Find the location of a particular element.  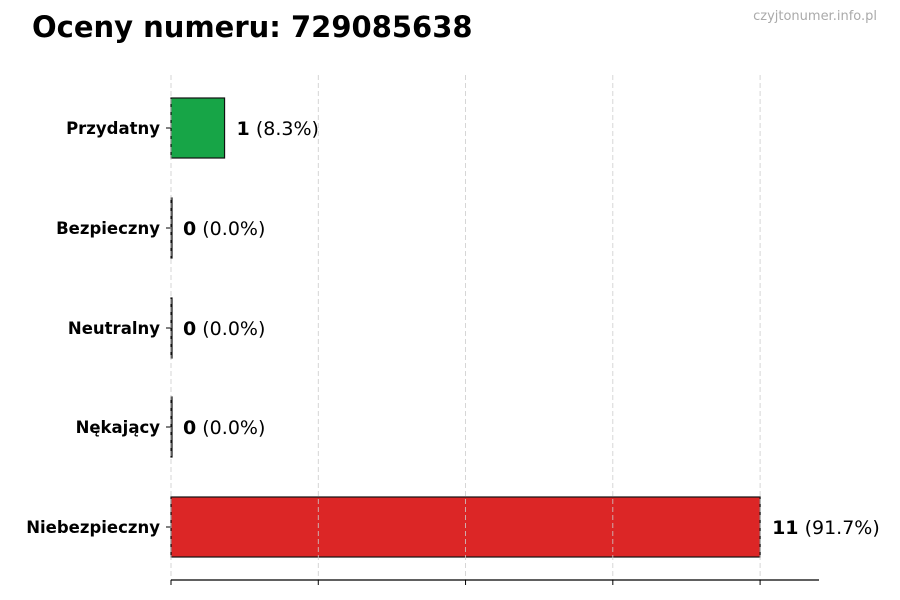

value-label: 11 (91.7%) is located at coordinates (826, 528).